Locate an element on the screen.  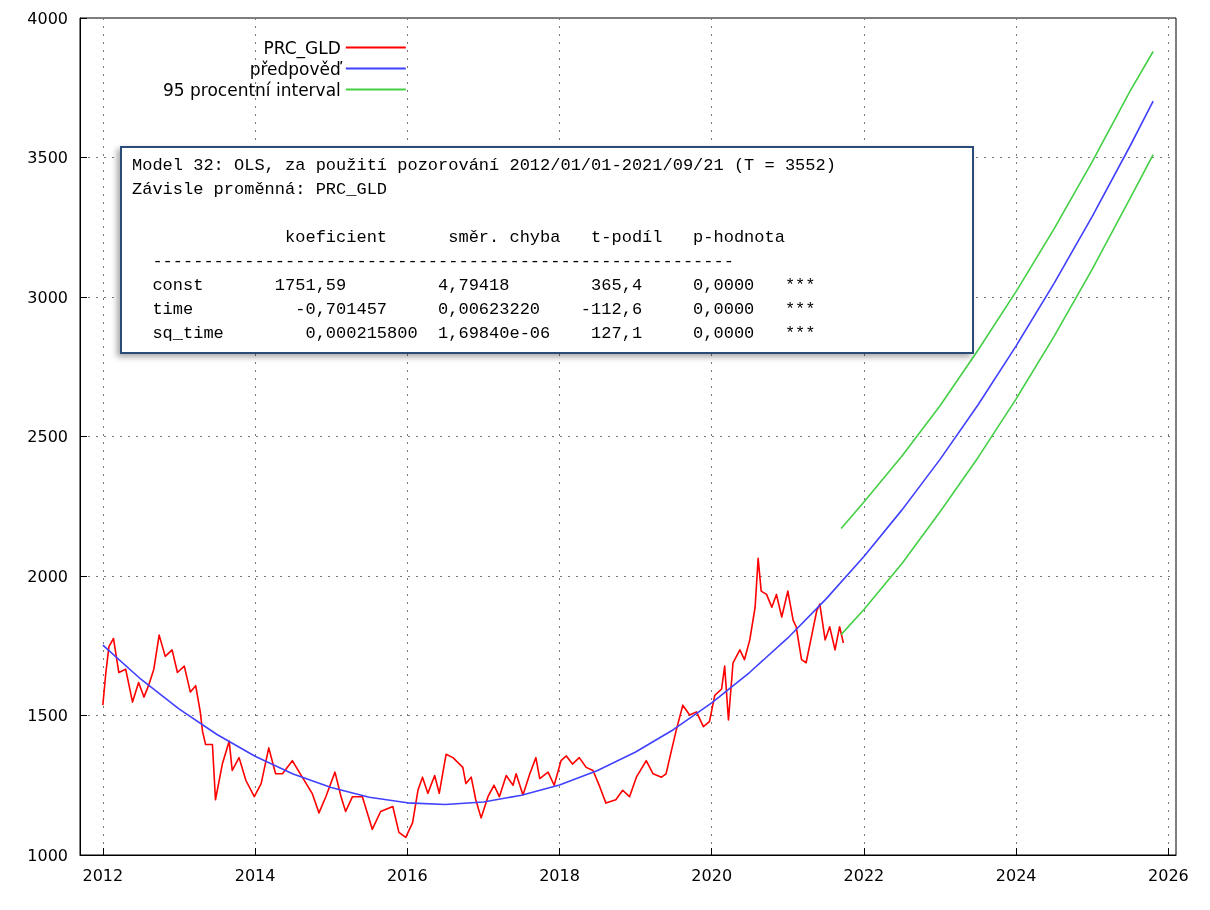
legend-label: předpověď is located at coordinates (296, 68).